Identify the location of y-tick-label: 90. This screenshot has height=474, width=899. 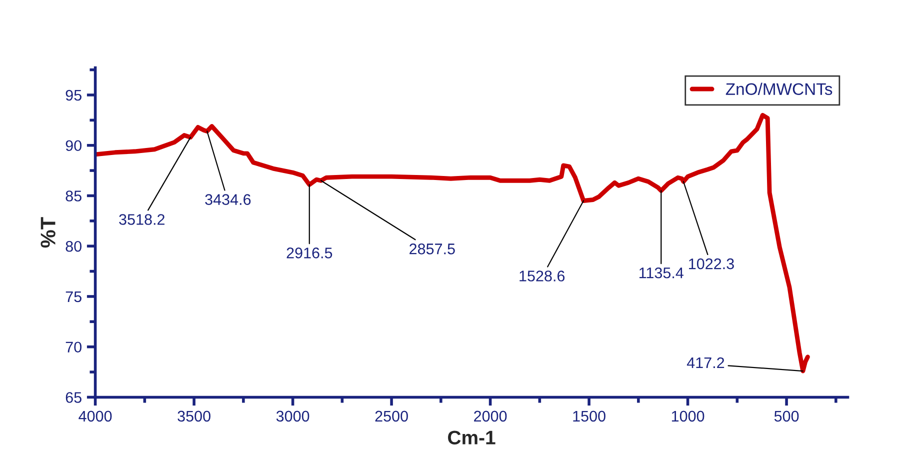
(74, 146).